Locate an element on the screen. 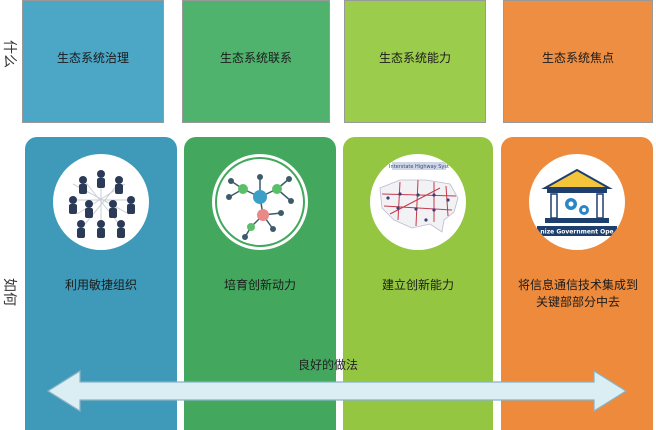 The width and height of the screenshot is (656, 430). top-box-title: 生态系统联系 is located at coordinates (255, 58).